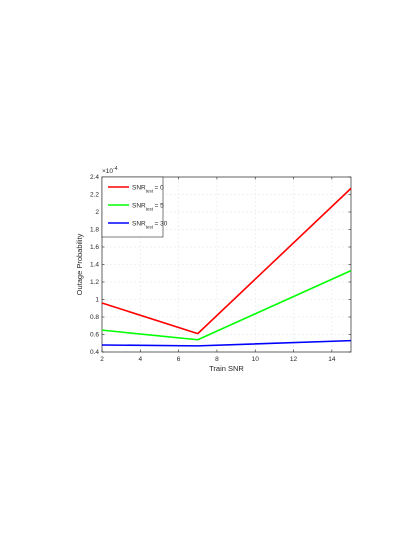 This screenshot has height=537, width=415. What do you see at coordinates (94, 247) in the screenshot?
I see `y-tick-label: 1.6` at bounding box center [94, 247].